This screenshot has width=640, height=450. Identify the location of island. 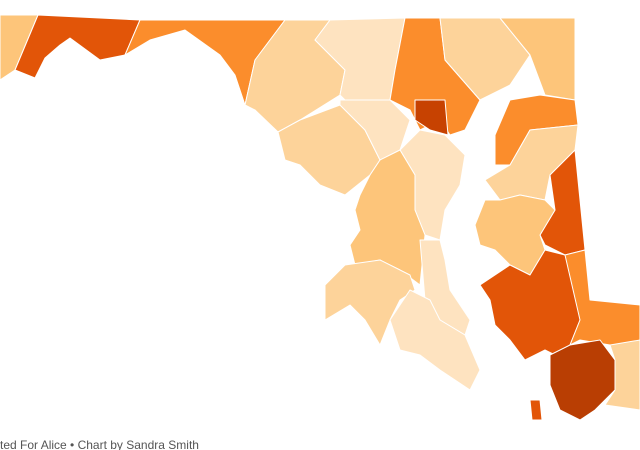
(536, 410).